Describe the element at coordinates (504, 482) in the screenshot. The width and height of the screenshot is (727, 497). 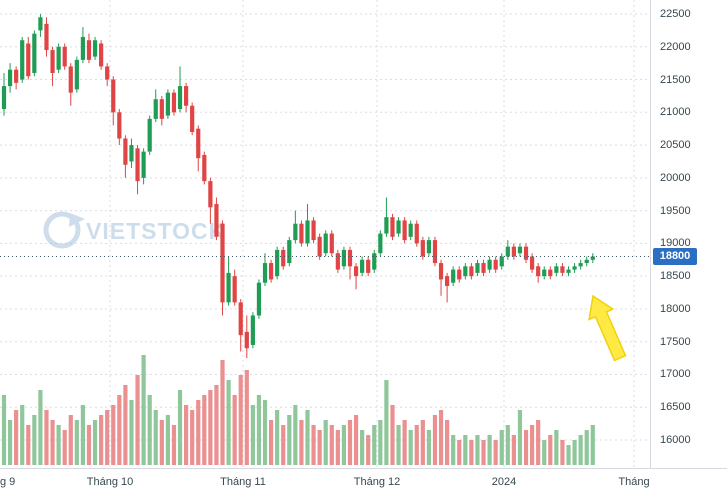
I see `time-tick-label: 2024` at that location.